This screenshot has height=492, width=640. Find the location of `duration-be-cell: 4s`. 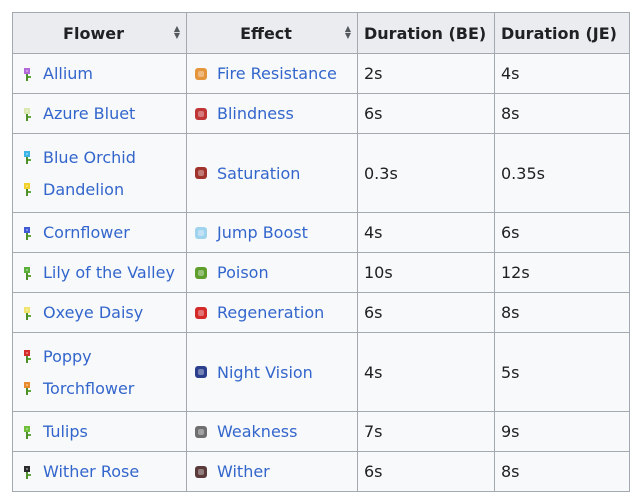

duration-be-cell: 4s is located at coordinates (426, 372).